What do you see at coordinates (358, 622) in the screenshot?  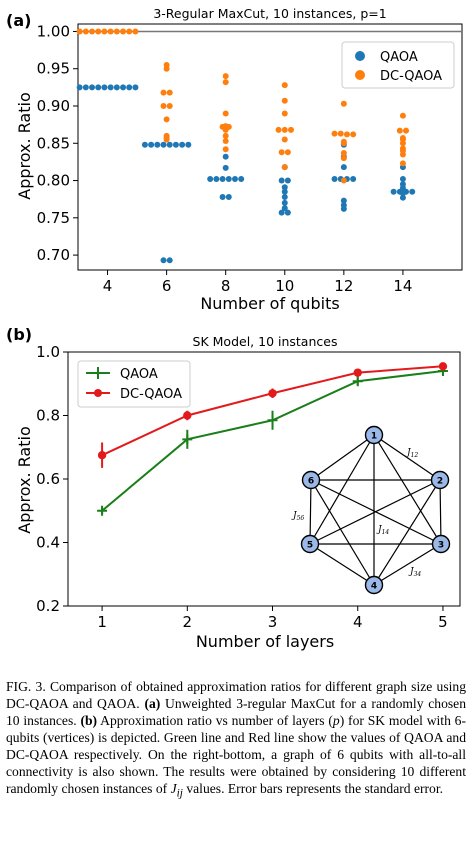 I see `chart-b-xtick-label: 4` at bounding box center [358, 622].